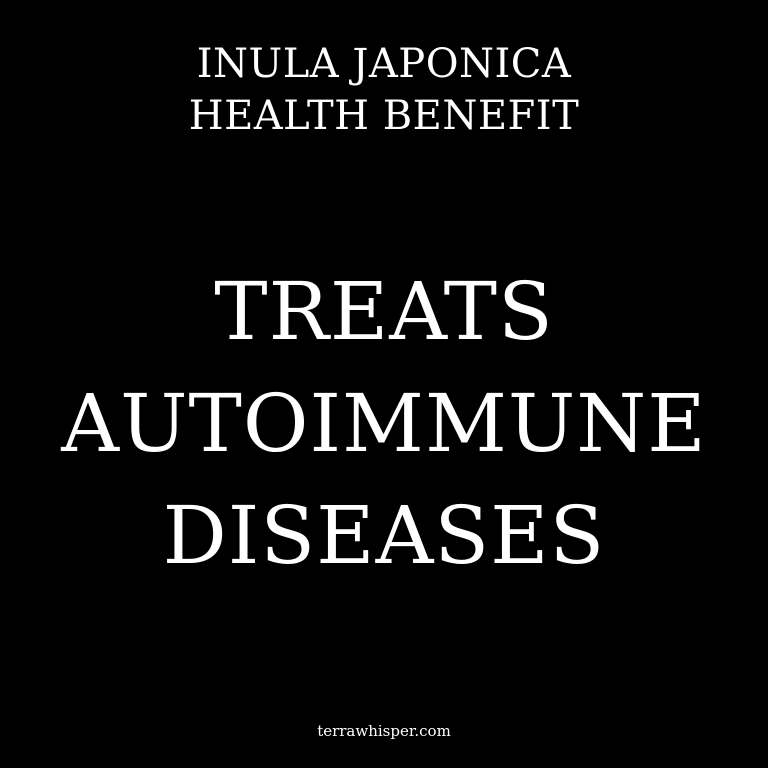  Describe the element at coordinates (384, 535) in the screenshot. I see `headline-line-diseases: DISEASES` at that location.